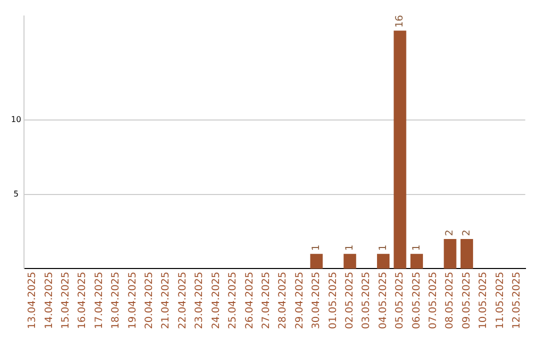 This screenshot has height=340, width=540. Describe the element at coordinates (316, 301) in the screenshot. I see `x-tick-label: 30.04.2025` at that location.